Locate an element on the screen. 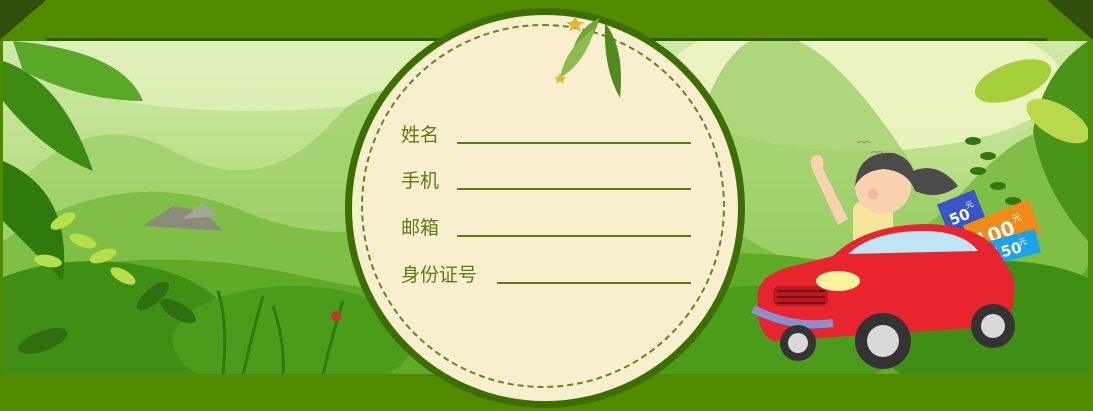  id-number-input-line is located at coordinates (594, 283).